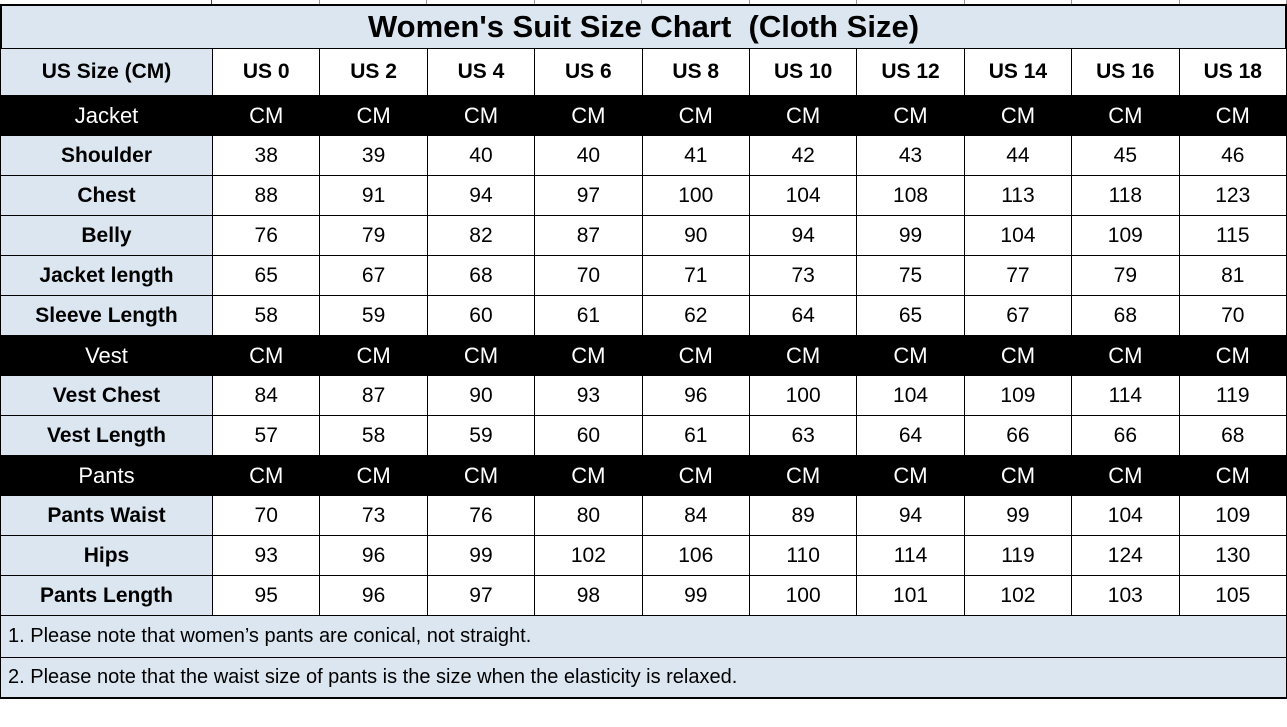 The height and width of the screenshot is (727, 1287). Describe the element at coordinates (481, 315) in the screenshot. I see `value-cell: 60` at that location.